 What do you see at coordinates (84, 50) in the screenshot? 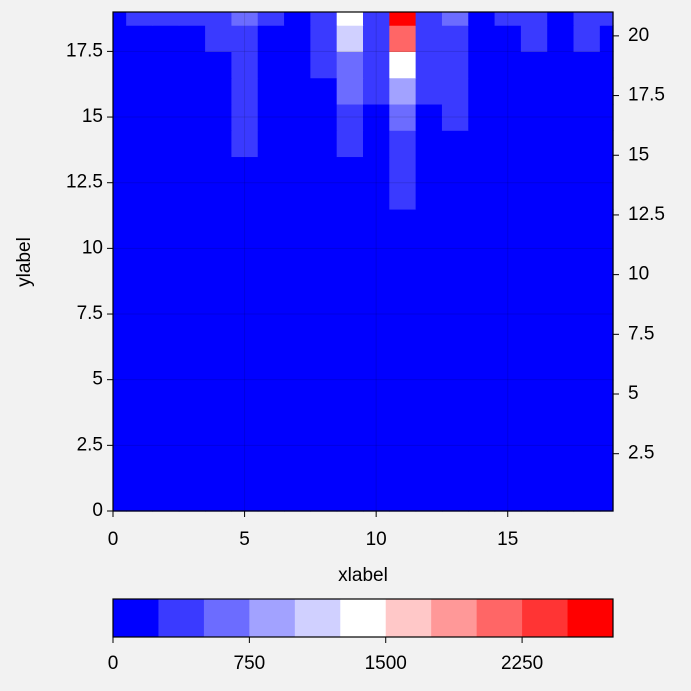
I see `y-tick-label: 17.5` at bounding box center [84, 50].